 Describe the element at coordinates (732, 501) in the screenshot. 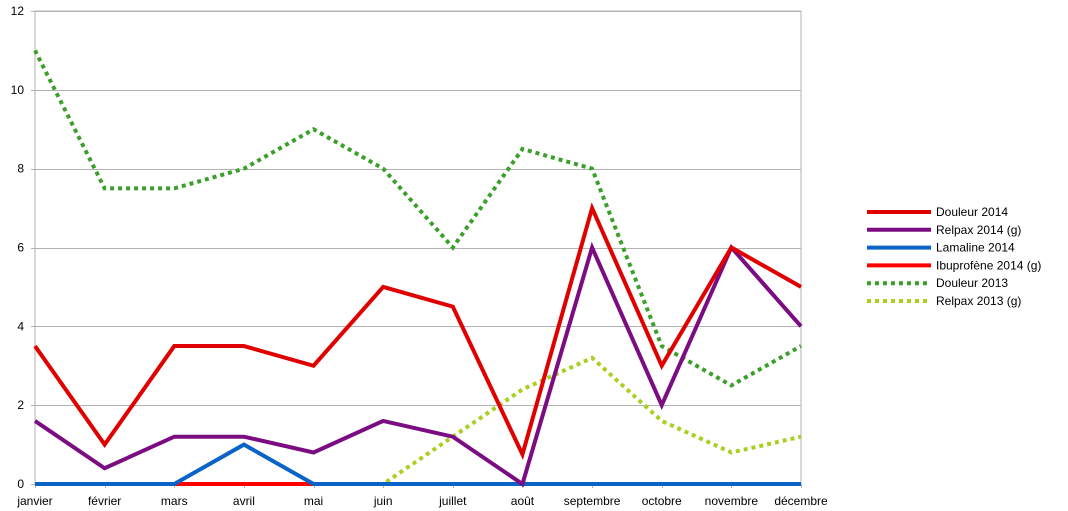

I see `x-tick-label: novembre` at that location.